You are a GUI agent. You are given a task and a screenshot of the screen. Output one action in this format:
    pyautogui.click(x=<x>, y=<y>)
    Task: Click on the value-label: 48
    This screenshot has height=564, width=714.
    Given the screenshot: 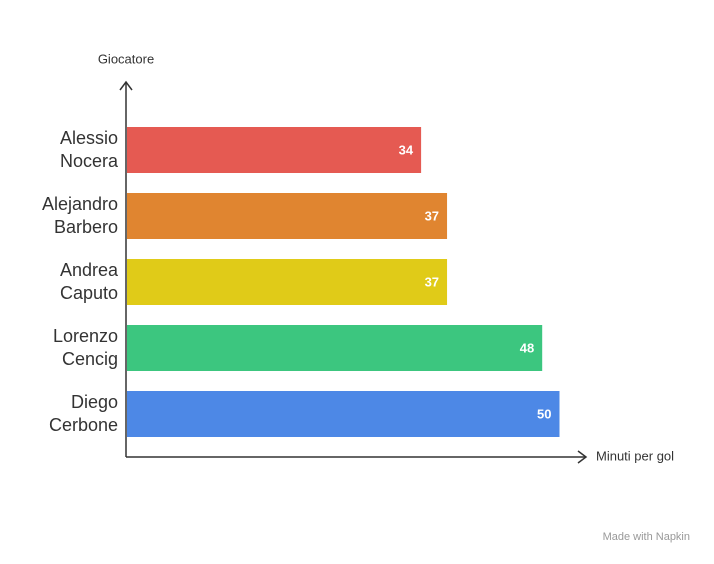 What is the action you would take?
    pyautogui.click(x=527, y=347)
    